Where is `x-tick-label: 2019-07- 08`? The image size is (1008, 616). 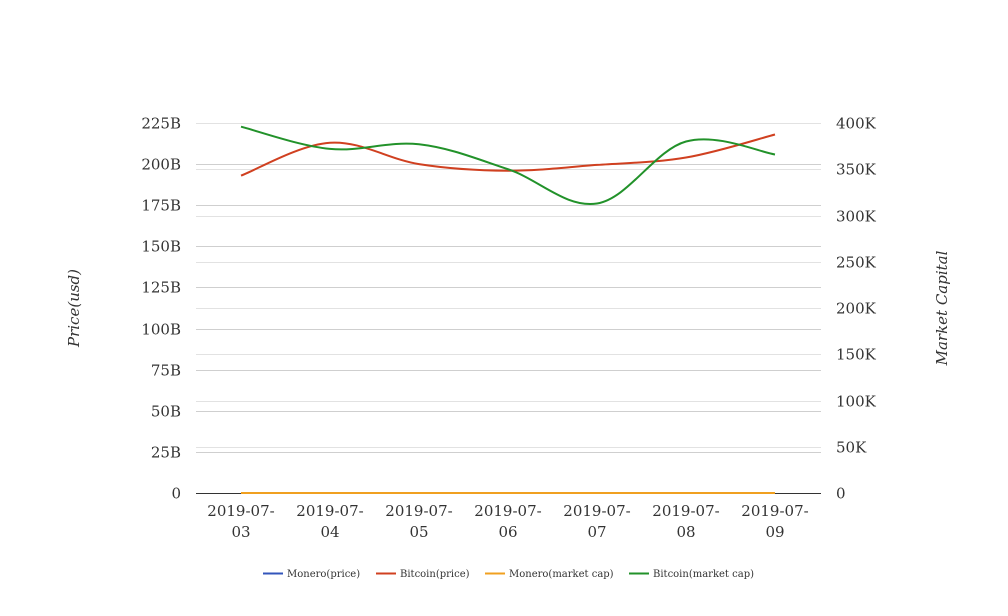
x-tick-label: 2019-07- 08 is located at coordinates (685, 521).